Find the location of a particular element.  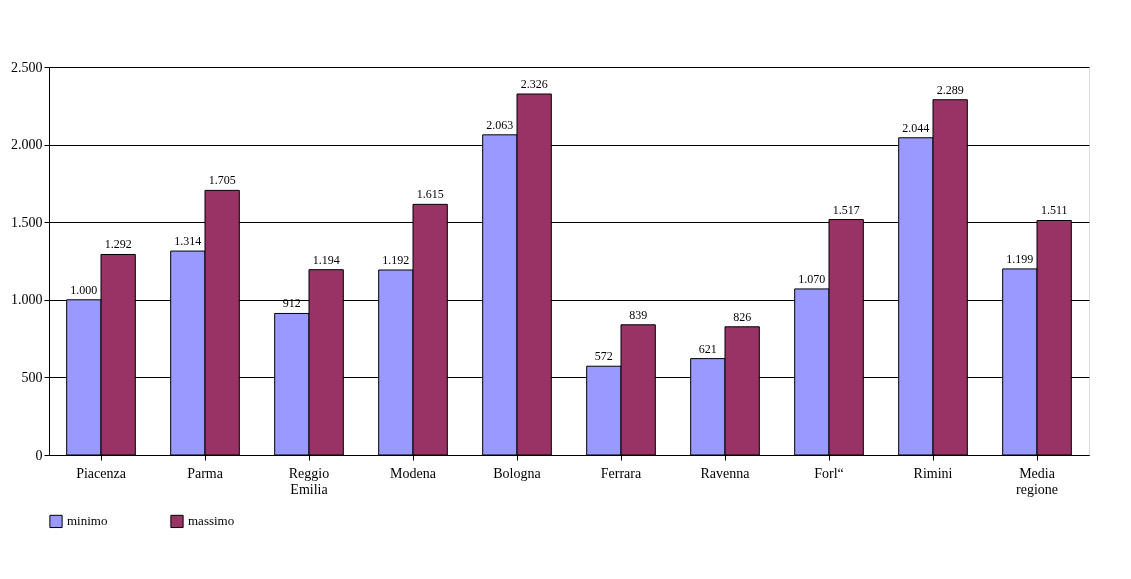

legend-label: massimo is located at coordinates (211, 521).